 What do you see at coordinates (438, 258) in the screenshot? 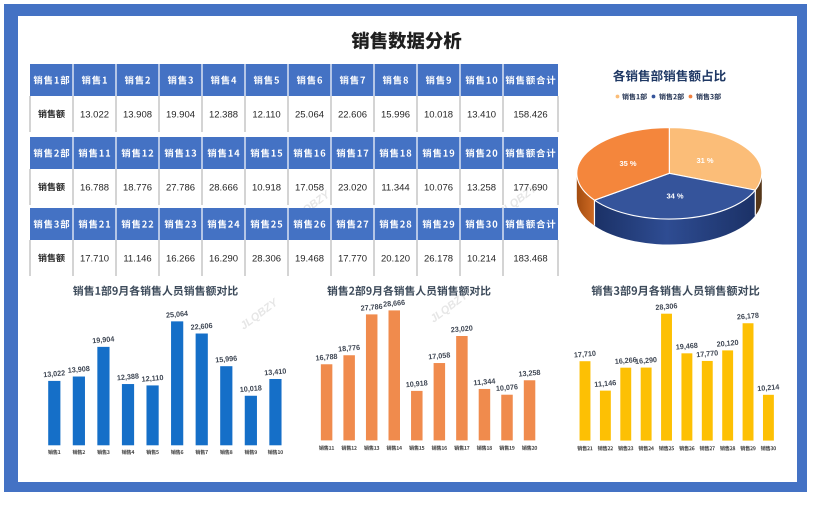
I see `svg-text: 26.178` at bounding box center [438, 258].